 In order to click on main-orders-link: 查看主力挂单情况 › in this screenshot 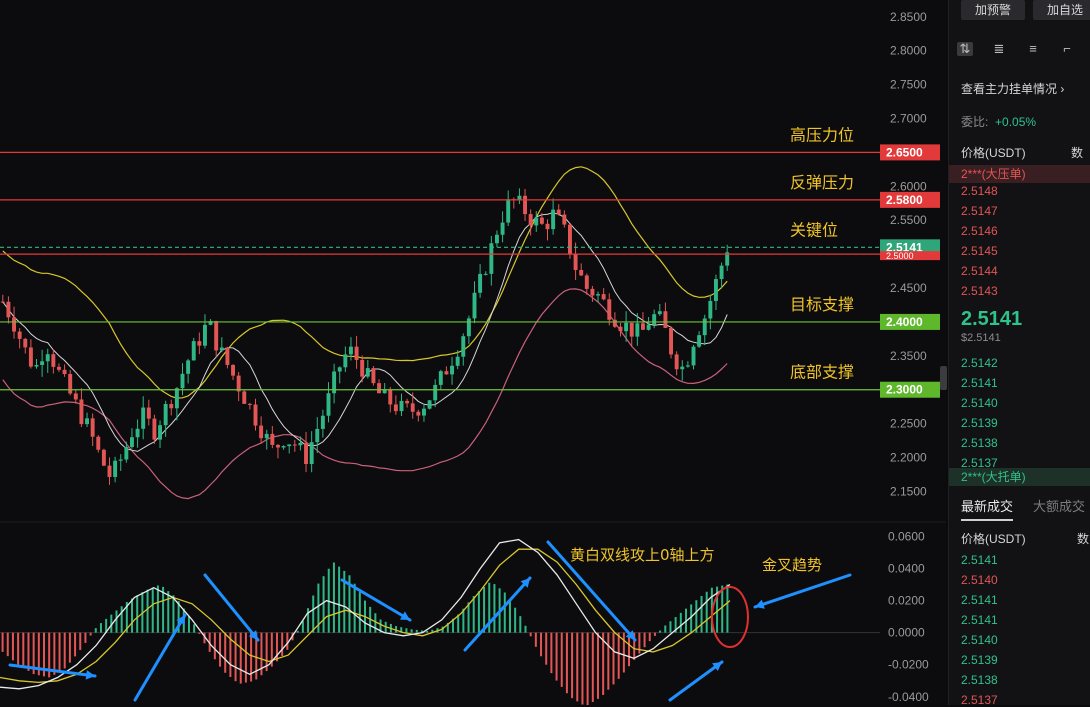, I will do `click(1012, 88)`.